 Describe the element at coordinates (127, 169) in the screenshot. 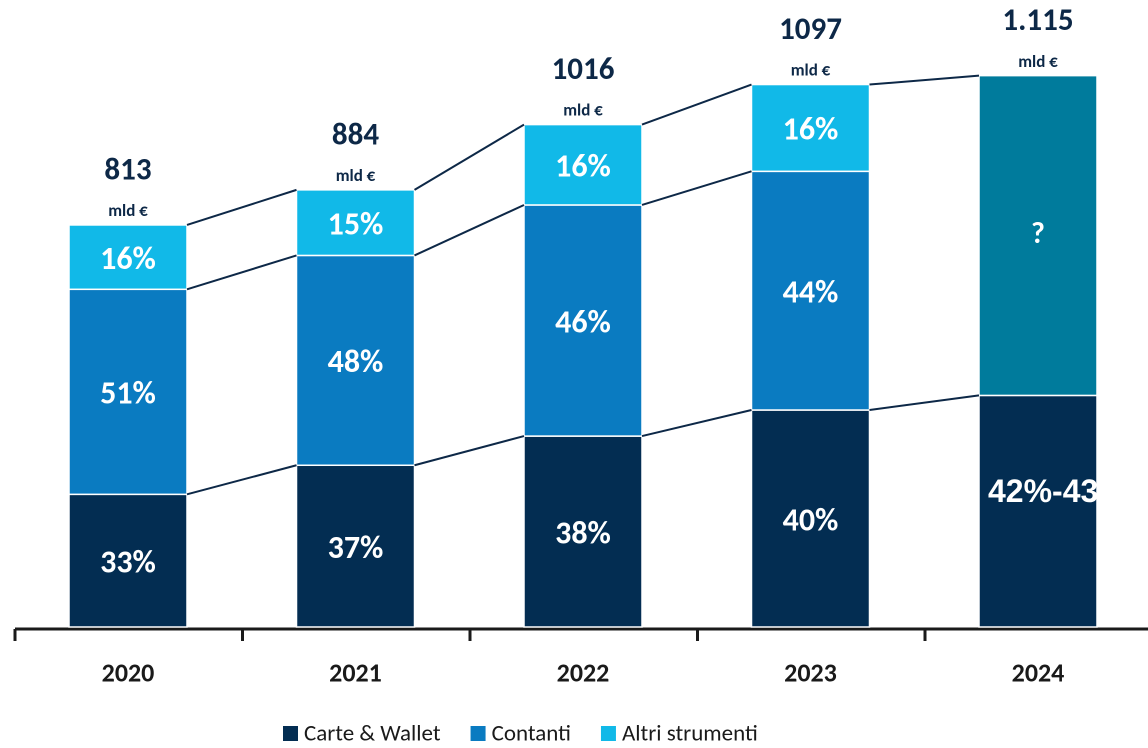

I see `total-label: 813` at that location.